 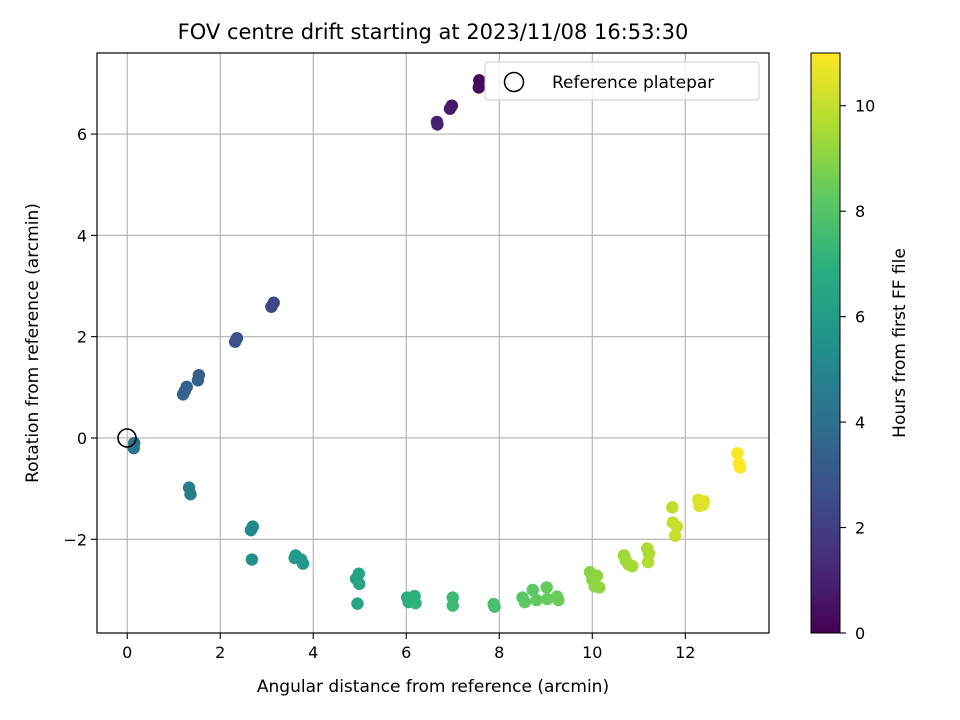 What do you see at coordinates (857, 370) in the screenshot?
I see `colorbar-ticks: 0 2 4 6 8 10` at bounding box center [857, 370].